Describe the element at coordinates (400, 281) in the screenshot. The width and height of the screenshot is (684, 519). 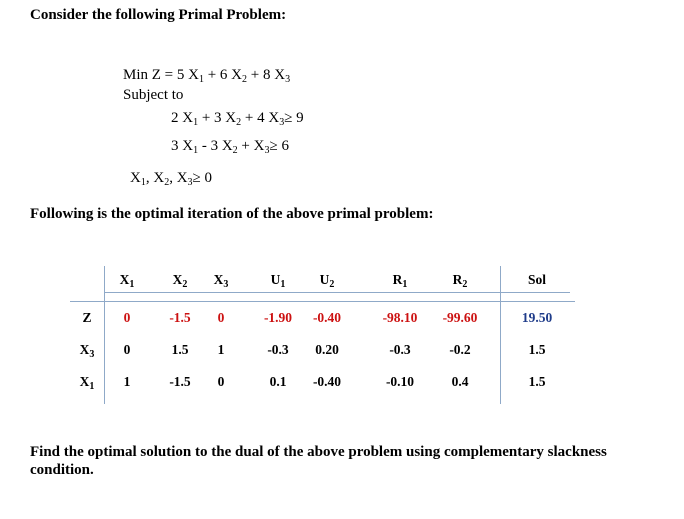
I see `header-r1: R1` at that location.